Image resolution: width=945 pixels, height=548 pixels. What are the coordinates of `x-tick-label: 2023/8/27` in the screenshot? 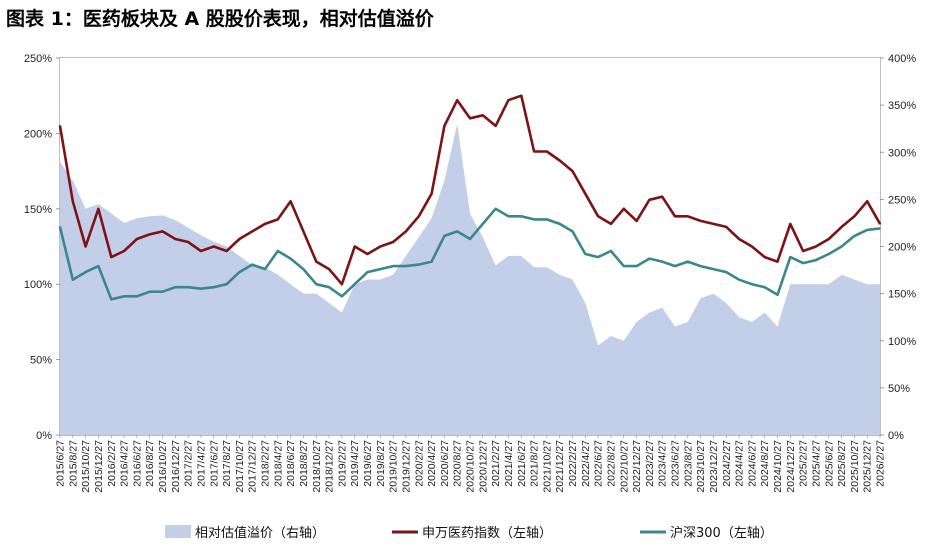 It's located at (688, 463).